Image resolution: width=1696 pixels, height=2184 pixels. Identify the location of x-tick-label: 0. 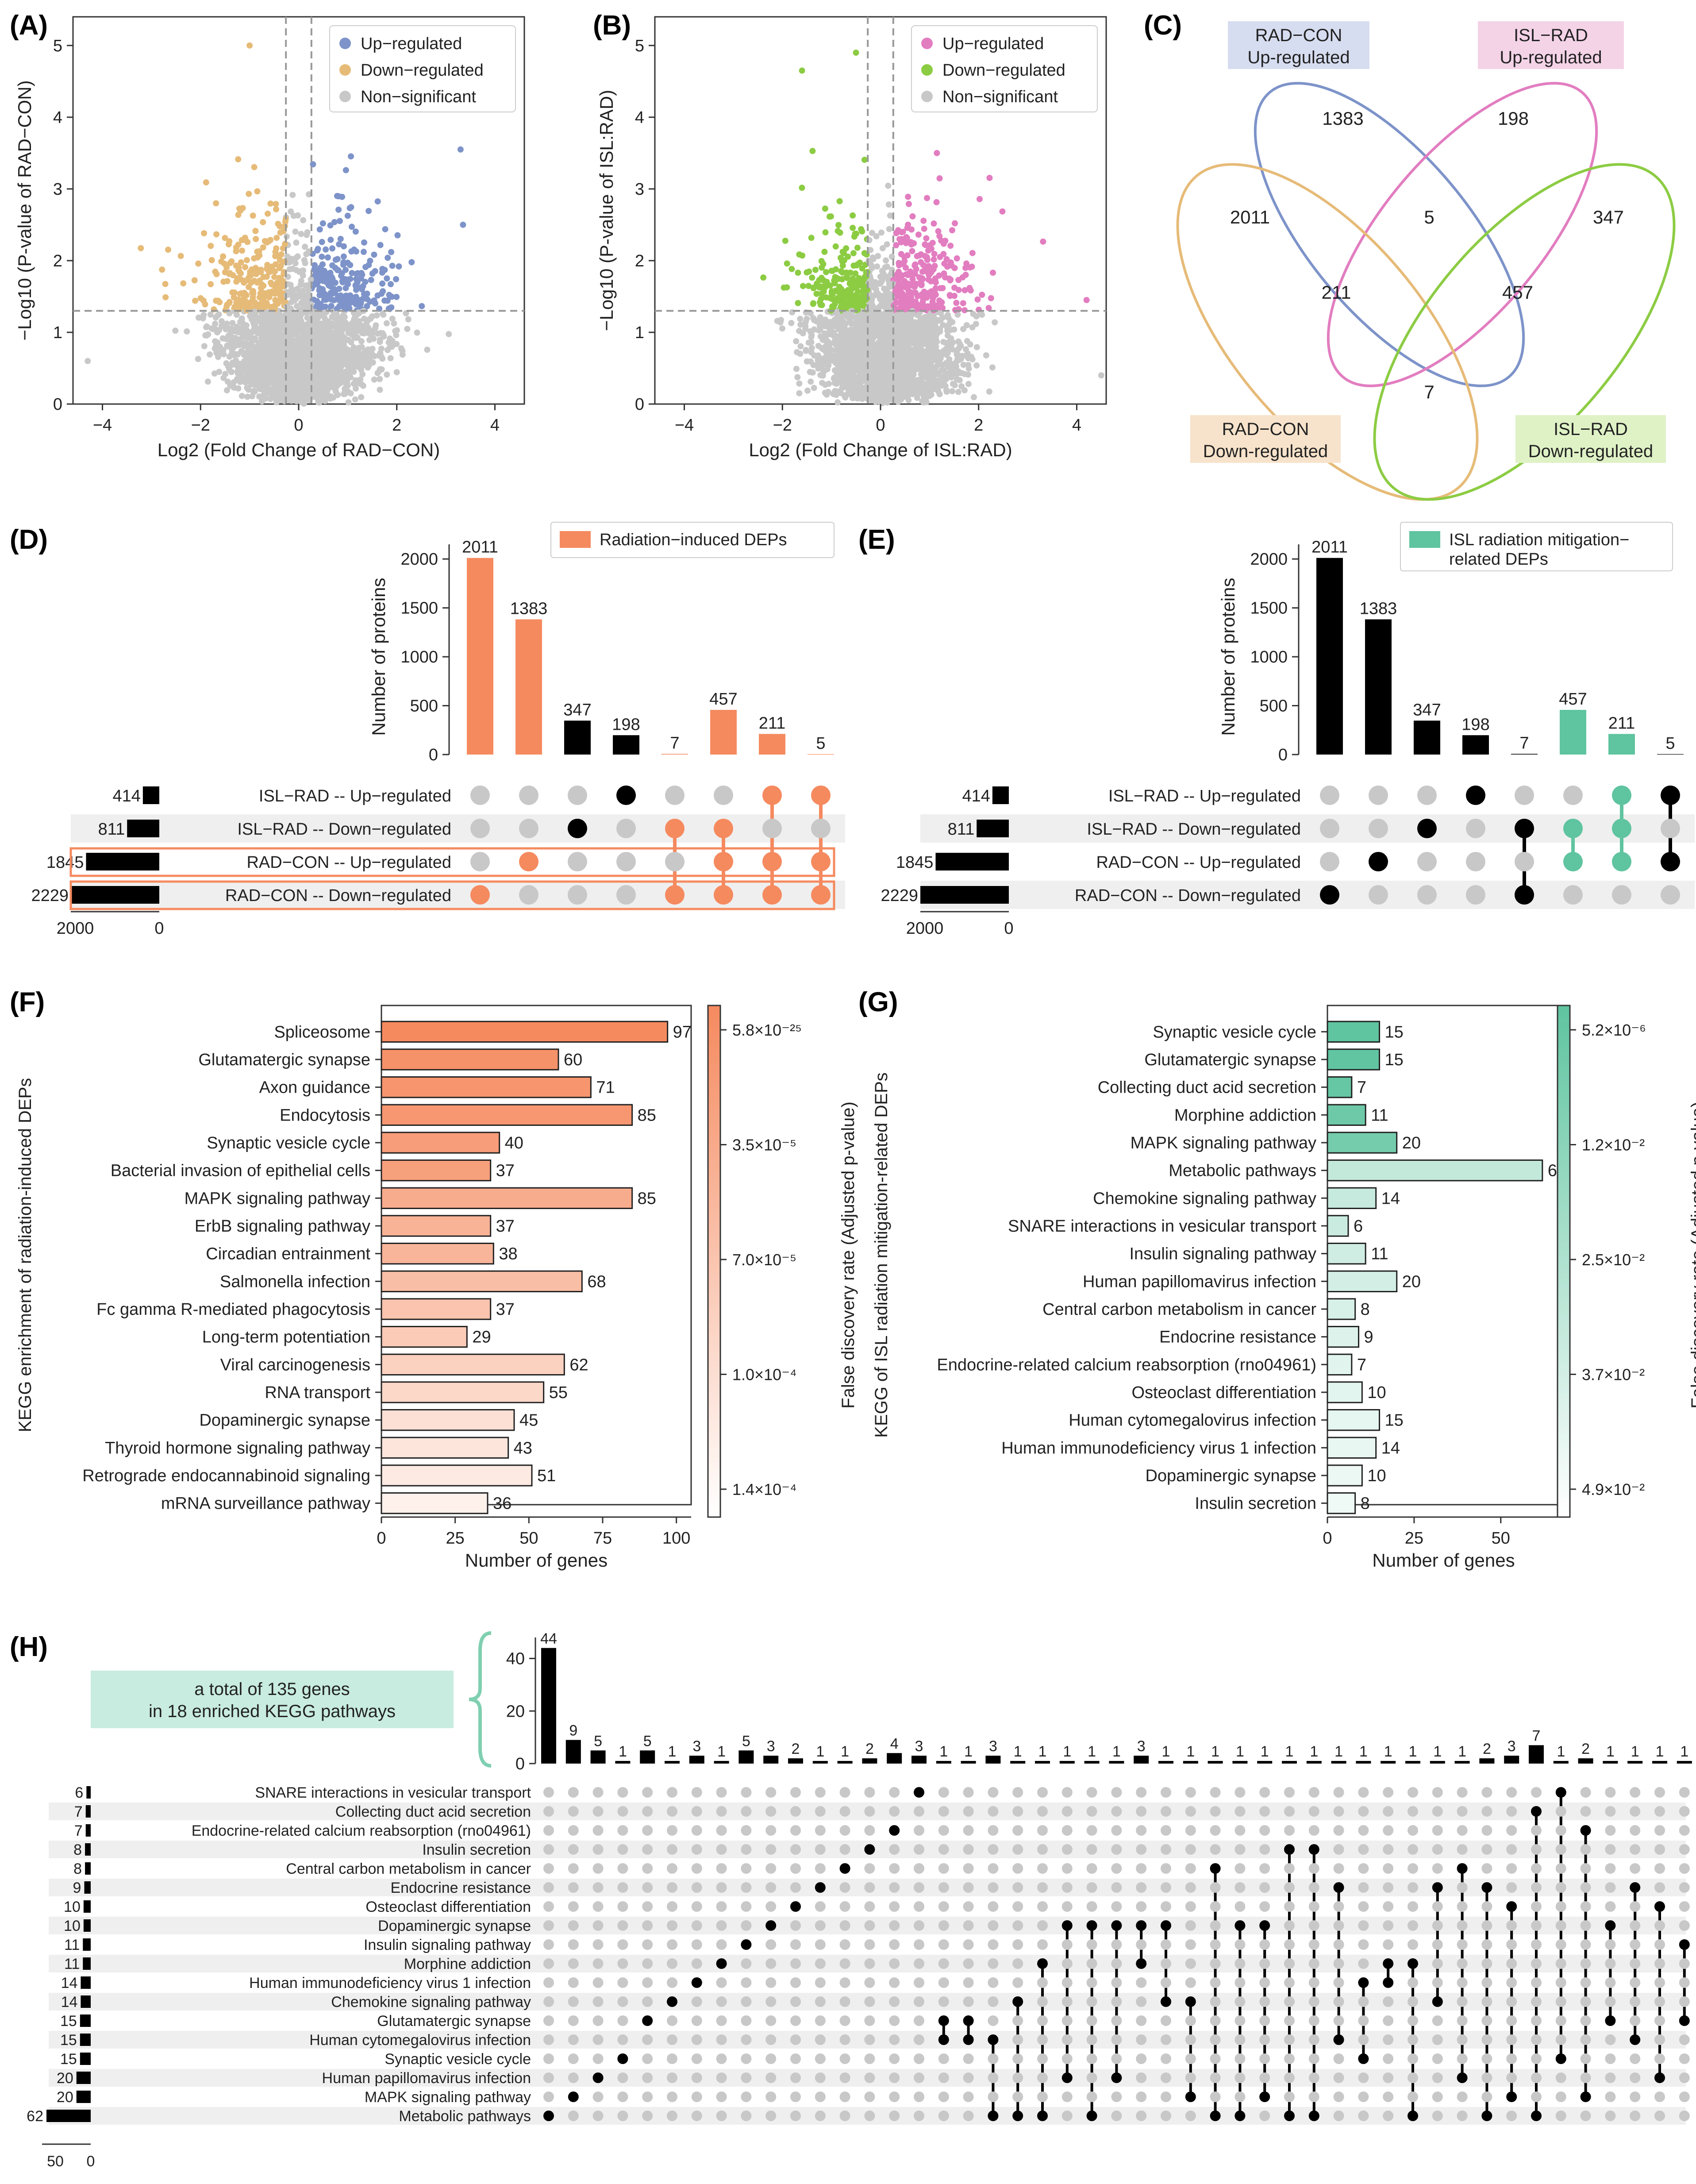
(298, 425).